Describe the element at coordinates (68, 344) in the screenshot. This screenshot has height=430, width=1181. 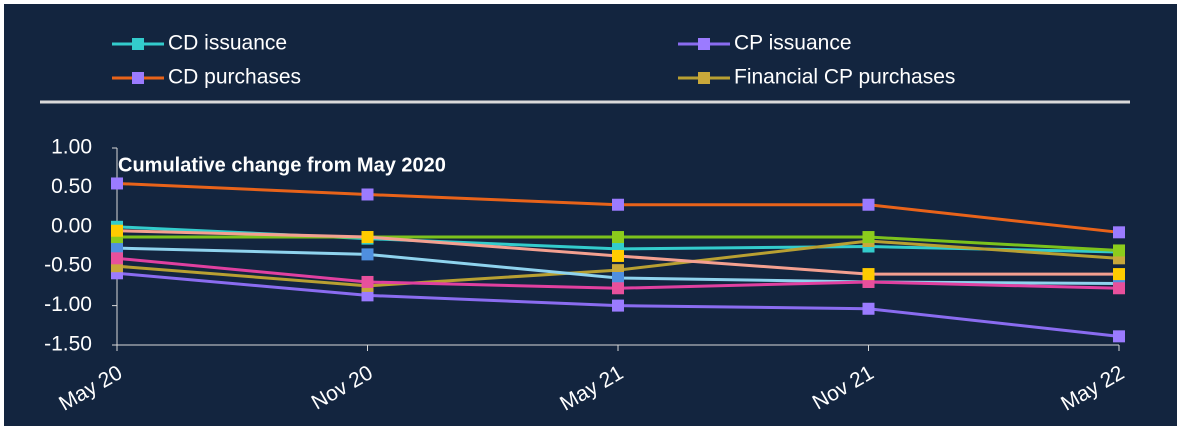
I see `y-tick-label: -1.50` at that location.